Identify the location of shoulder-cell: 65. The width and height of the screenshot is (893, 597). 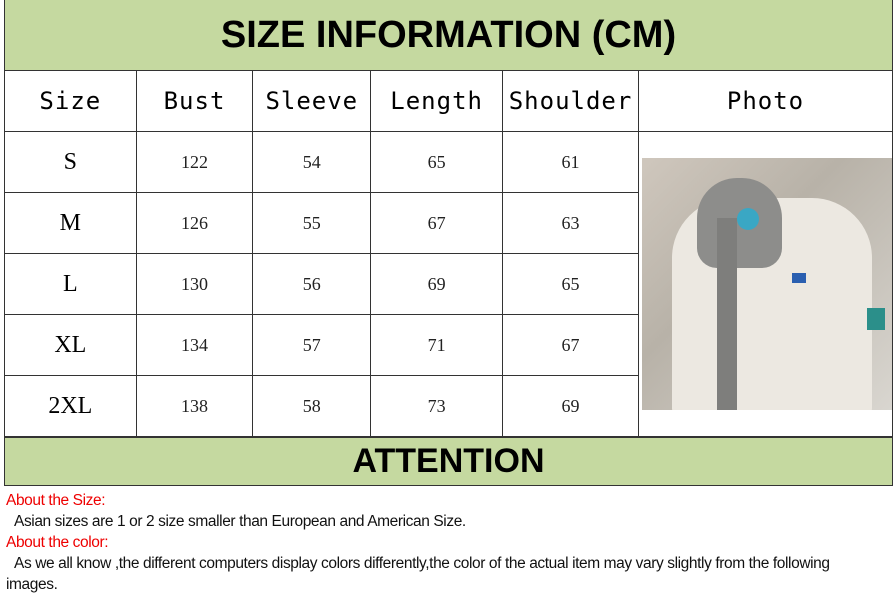
(570, 284).